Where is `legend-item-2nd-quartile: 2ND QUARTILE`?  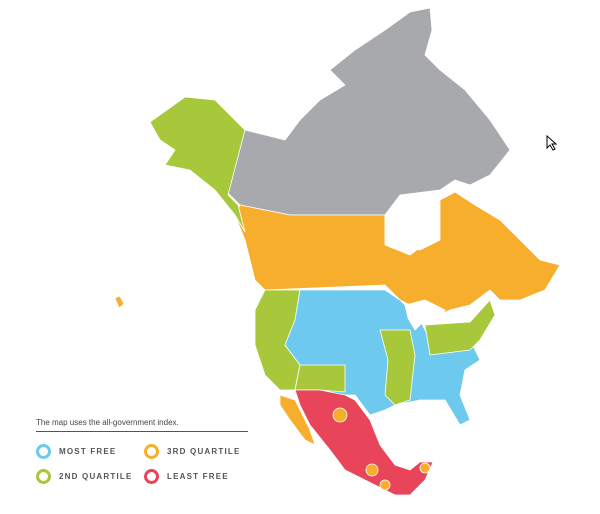 legend-item-2nd-quartile: 2ND QUARTILE is located at coordinates (90, 476).